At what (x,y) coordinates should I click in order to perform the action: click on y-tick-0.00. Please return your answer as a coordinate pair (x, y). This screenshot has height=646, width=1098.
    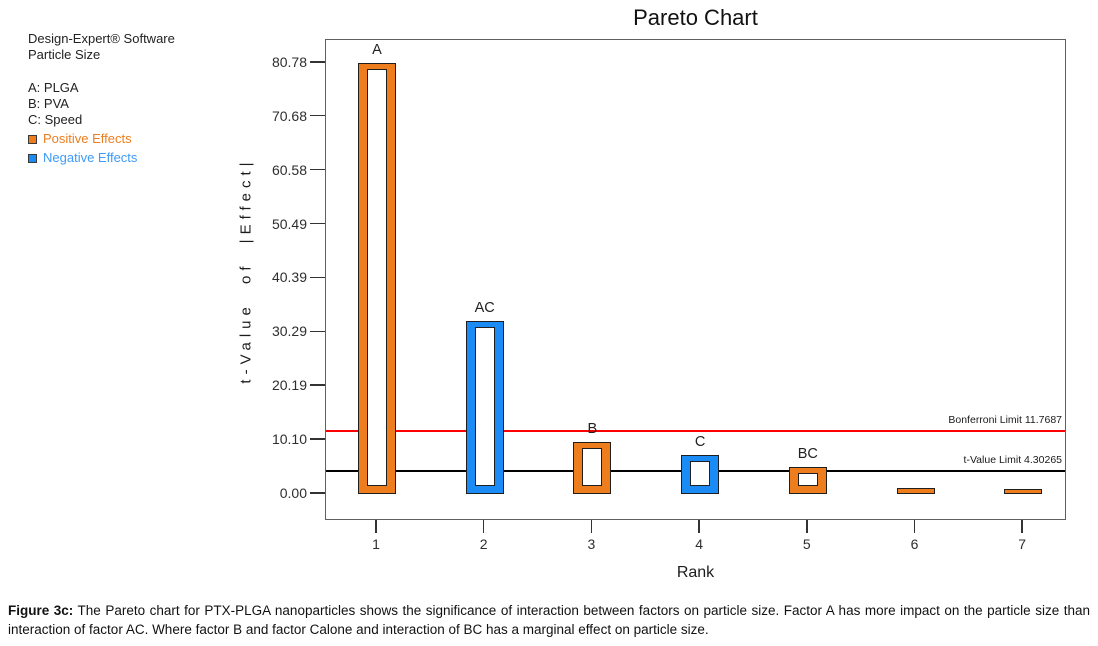
    Looking at the image, I should click on (317, 493).